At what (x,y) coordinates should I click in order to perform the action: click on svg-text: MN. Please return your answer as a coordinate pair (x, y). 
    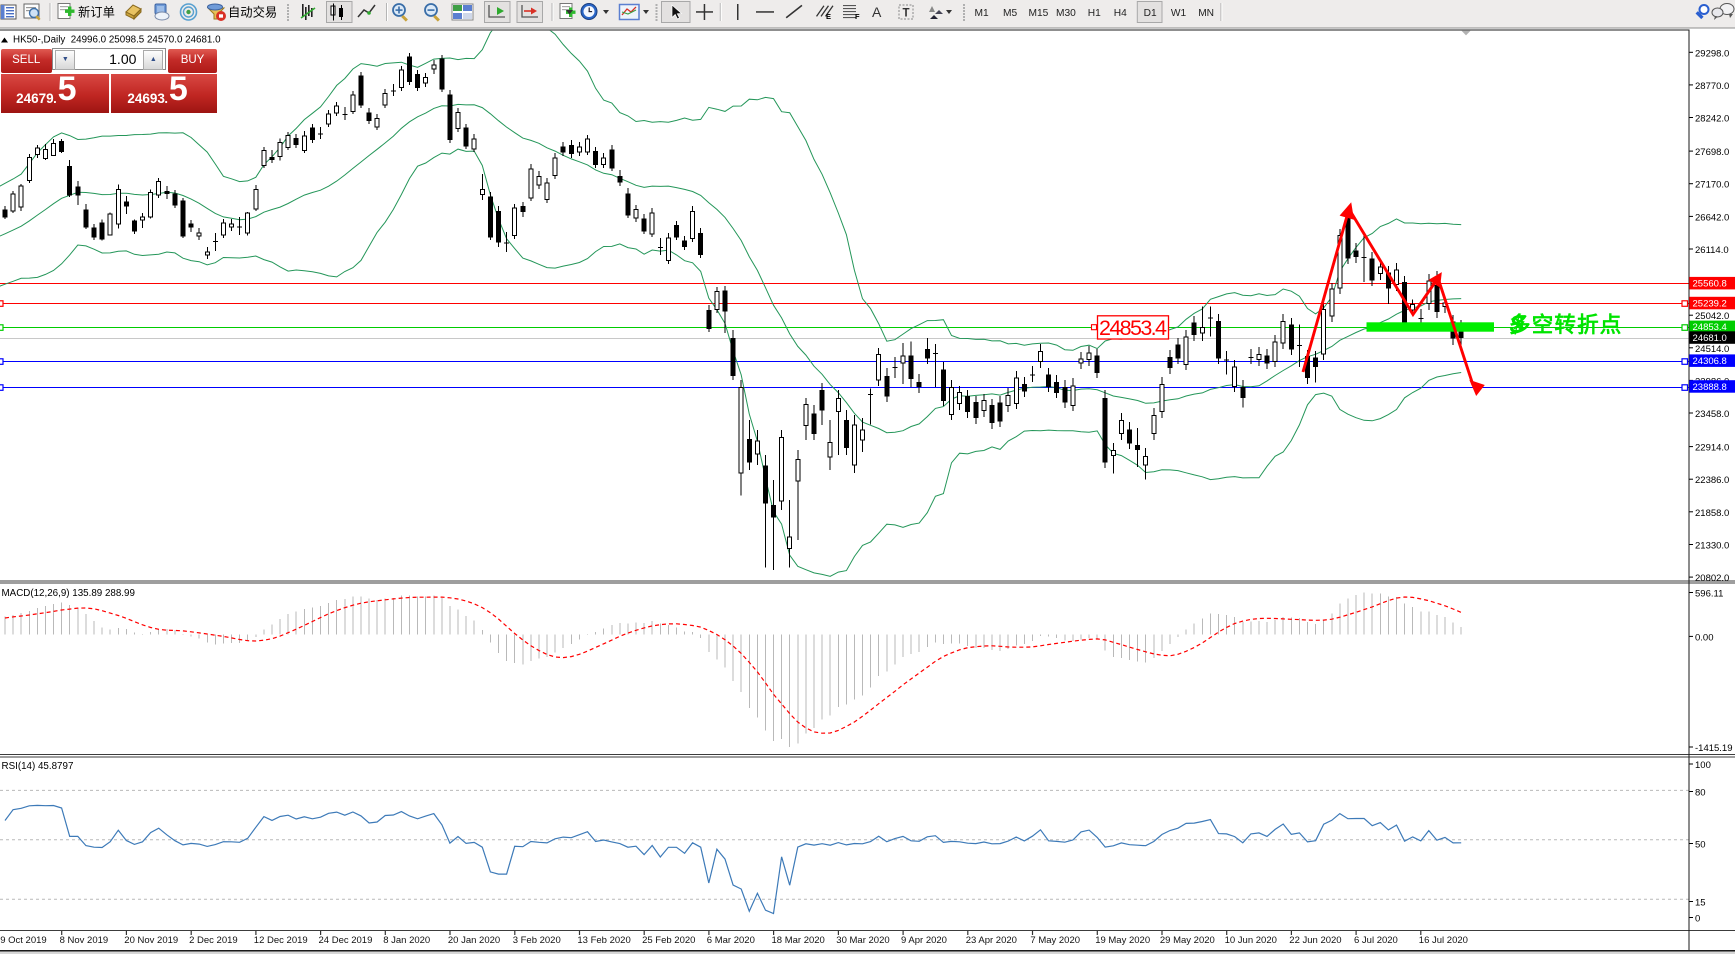
    Looking at the image, I should click on (1206, 13).